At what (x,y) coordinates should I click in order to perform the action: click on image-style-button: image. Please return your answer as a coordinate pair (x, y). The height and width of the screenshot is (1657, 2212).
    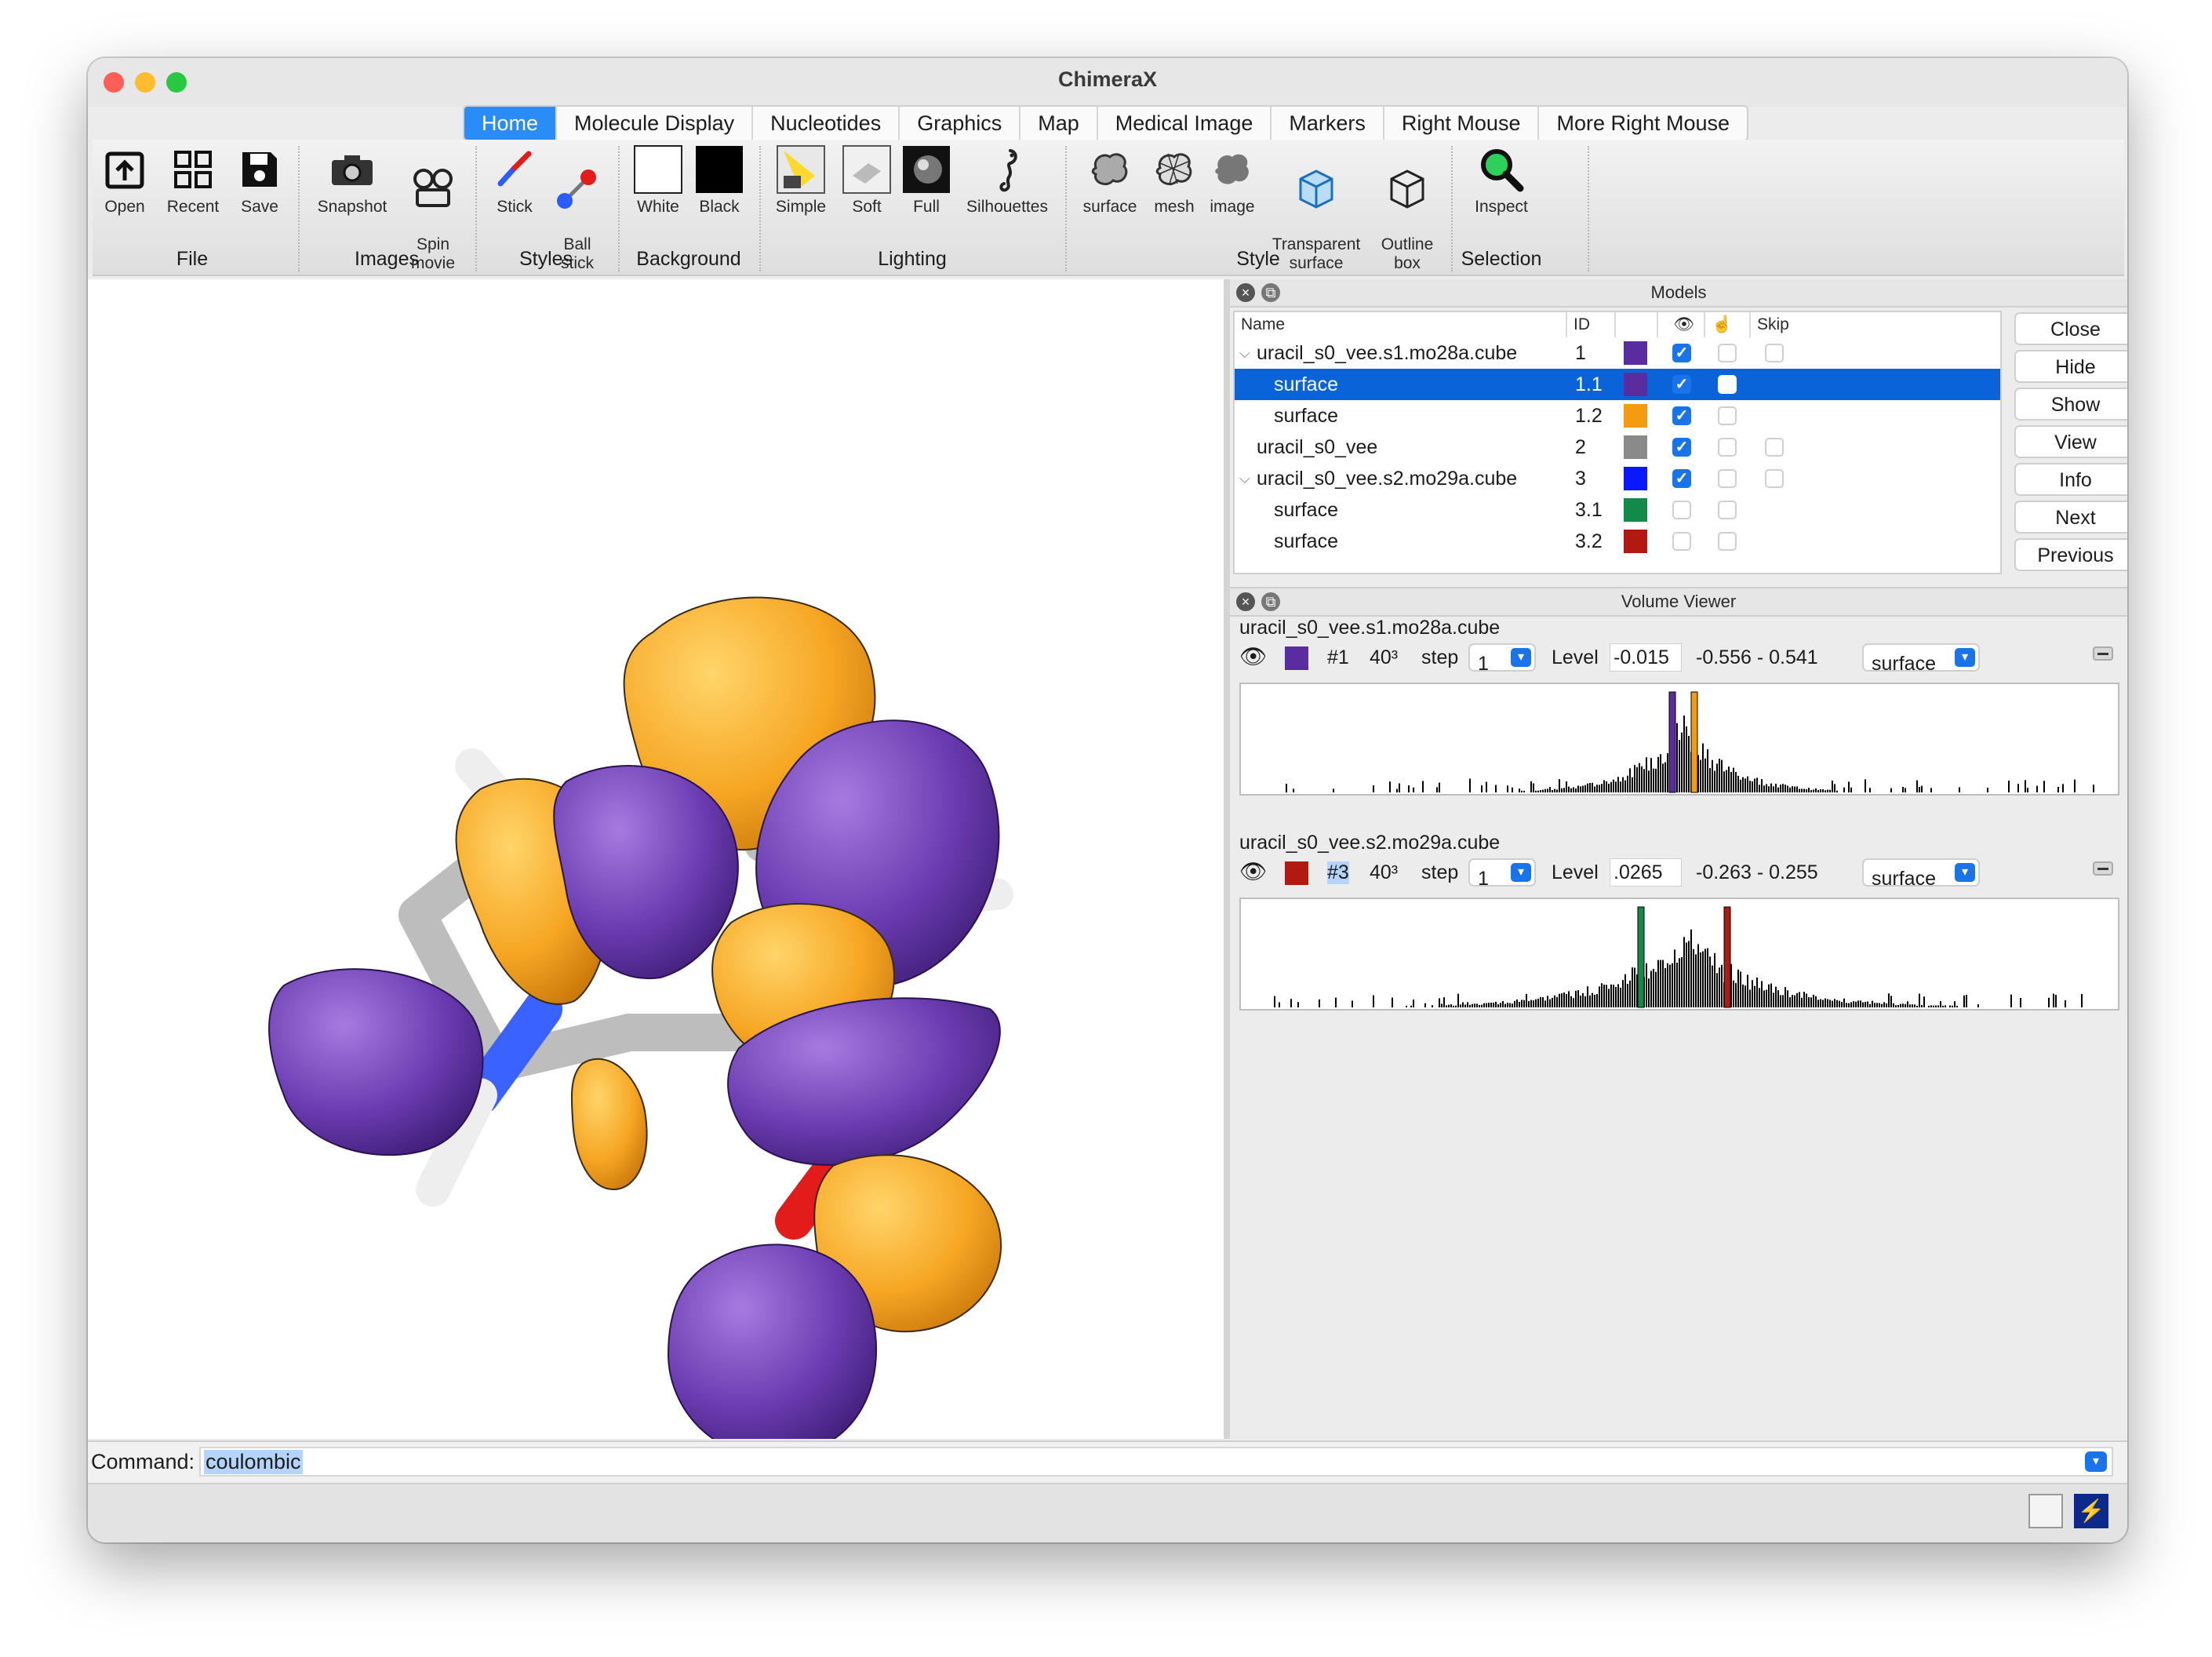
    Looking at the image, I should click on (1233, 180).